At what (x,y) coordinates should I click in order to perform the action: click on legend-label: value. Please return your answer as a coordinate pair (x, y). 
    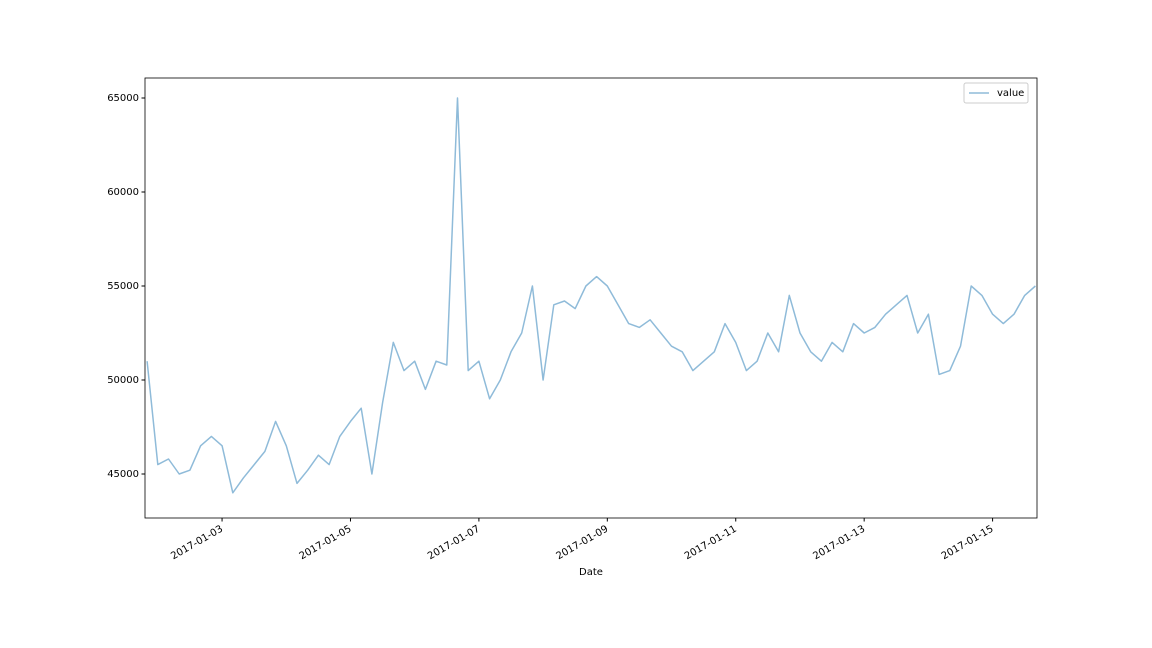
    Looking at the image, I should click on (1010, 93).